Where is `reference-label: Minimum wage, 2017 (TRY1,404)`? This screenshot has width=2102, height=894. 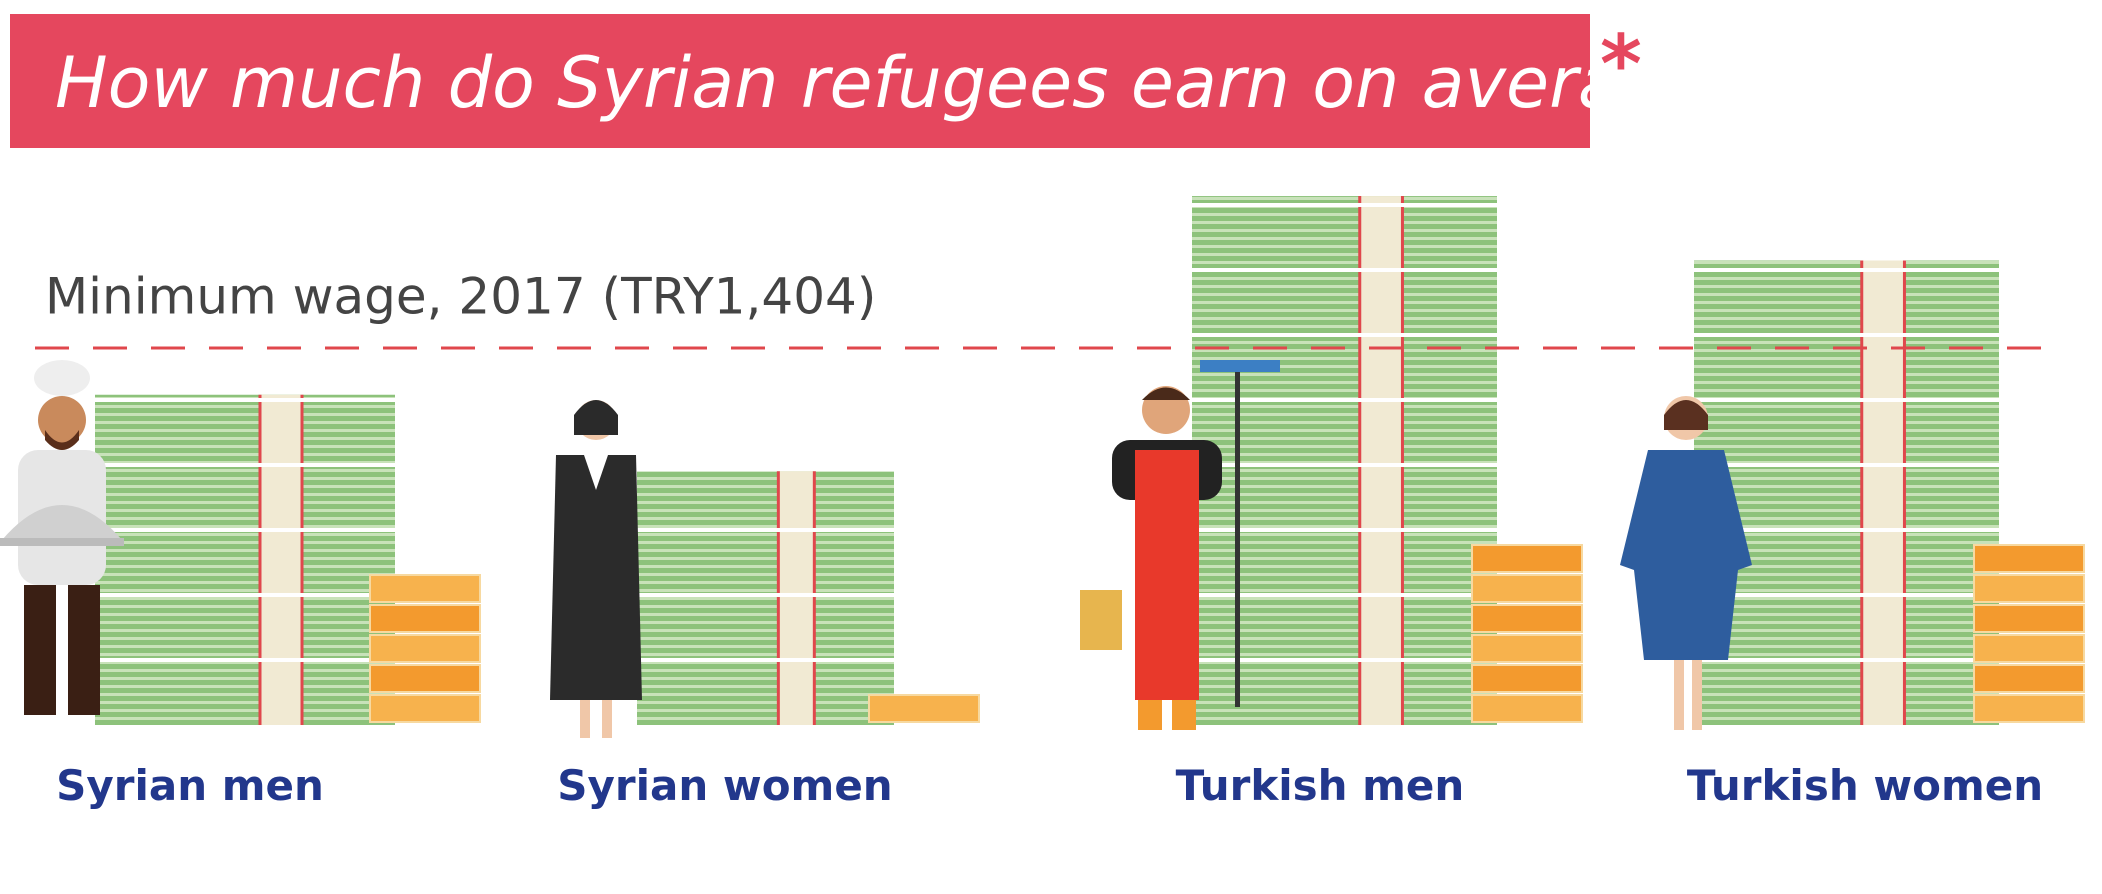
reference-label: Minimum wage, 2017 (TRY1,404) is located at coordinates (460, 297).